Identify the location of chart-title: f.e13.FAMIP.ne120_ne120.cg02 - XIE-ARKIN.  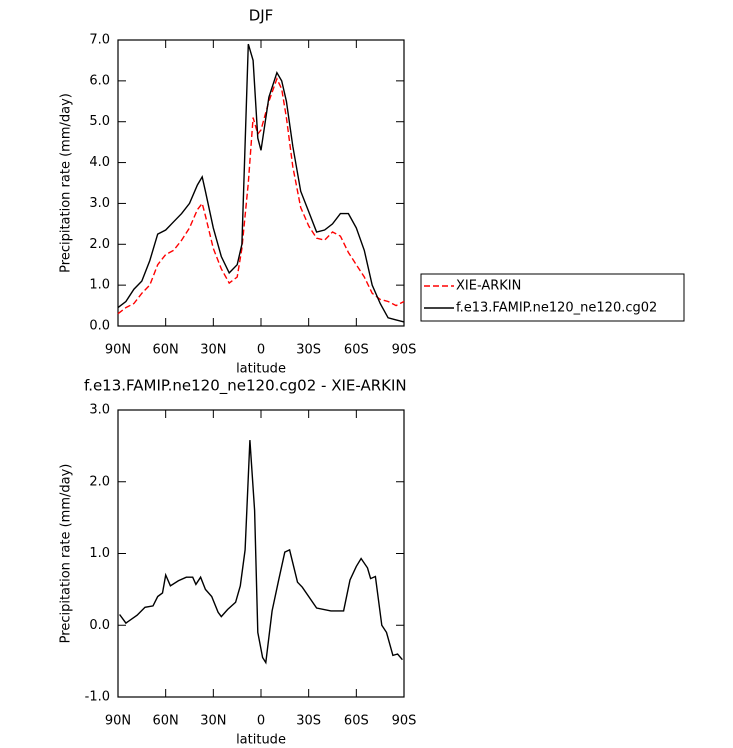
(245, 386).